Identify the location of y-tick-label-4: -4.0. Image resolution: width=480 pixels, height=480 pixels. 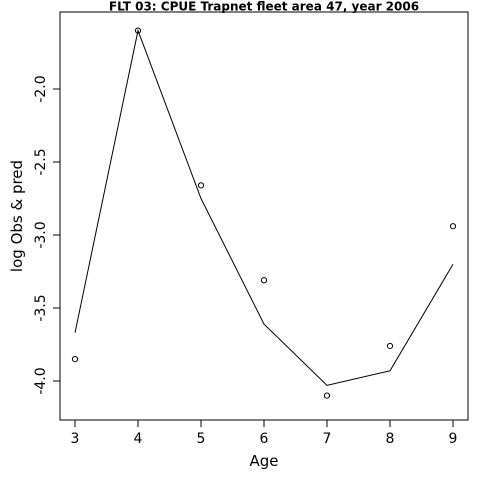
(41, 380).